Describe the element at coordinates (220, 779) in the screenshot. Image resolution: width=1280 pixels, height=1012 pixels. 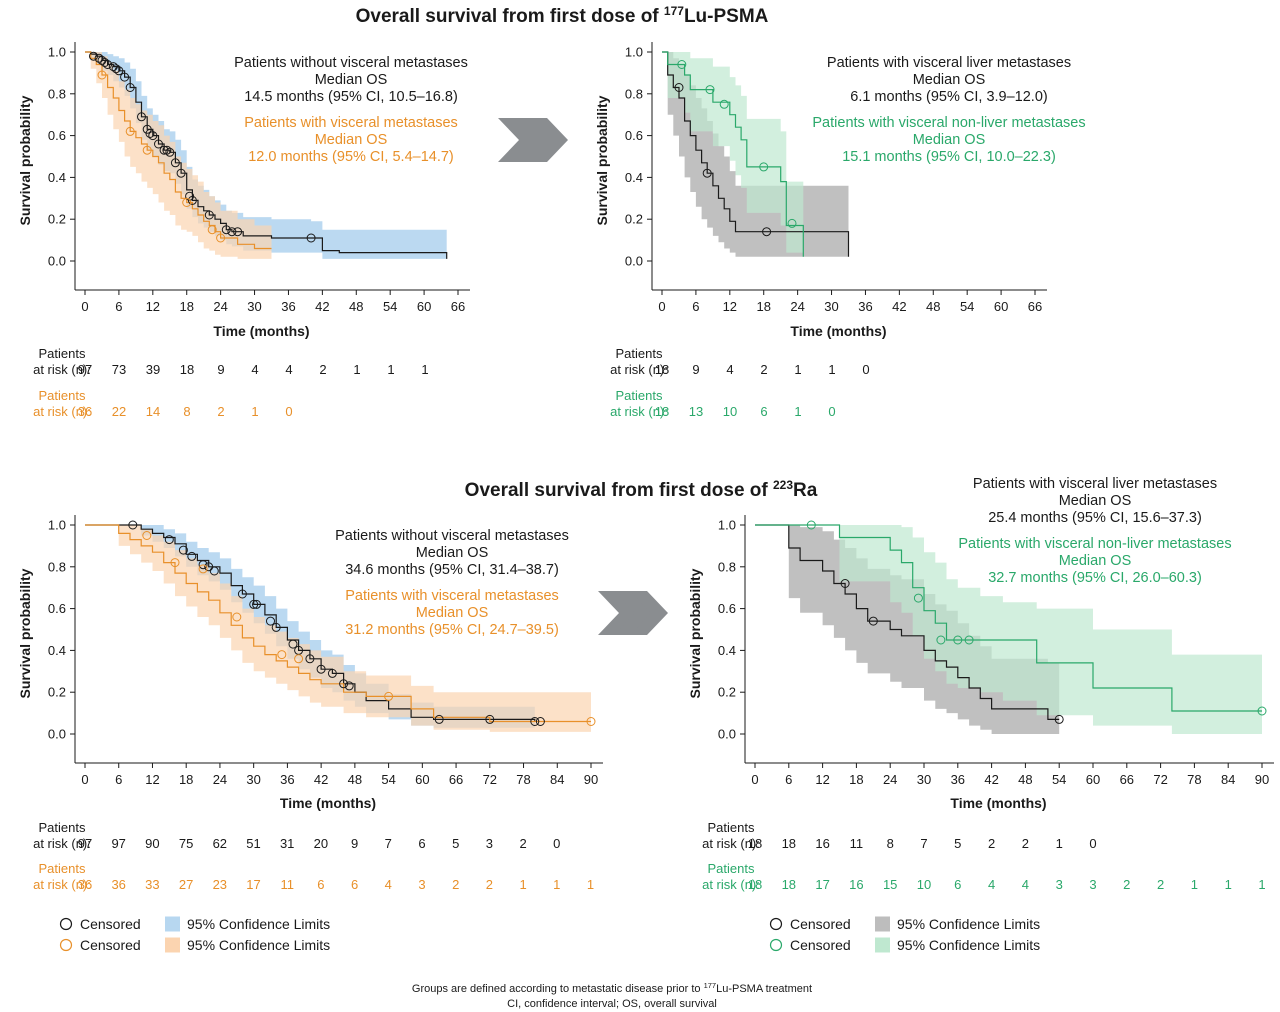
I see `x-tick-label: 24` at that location.